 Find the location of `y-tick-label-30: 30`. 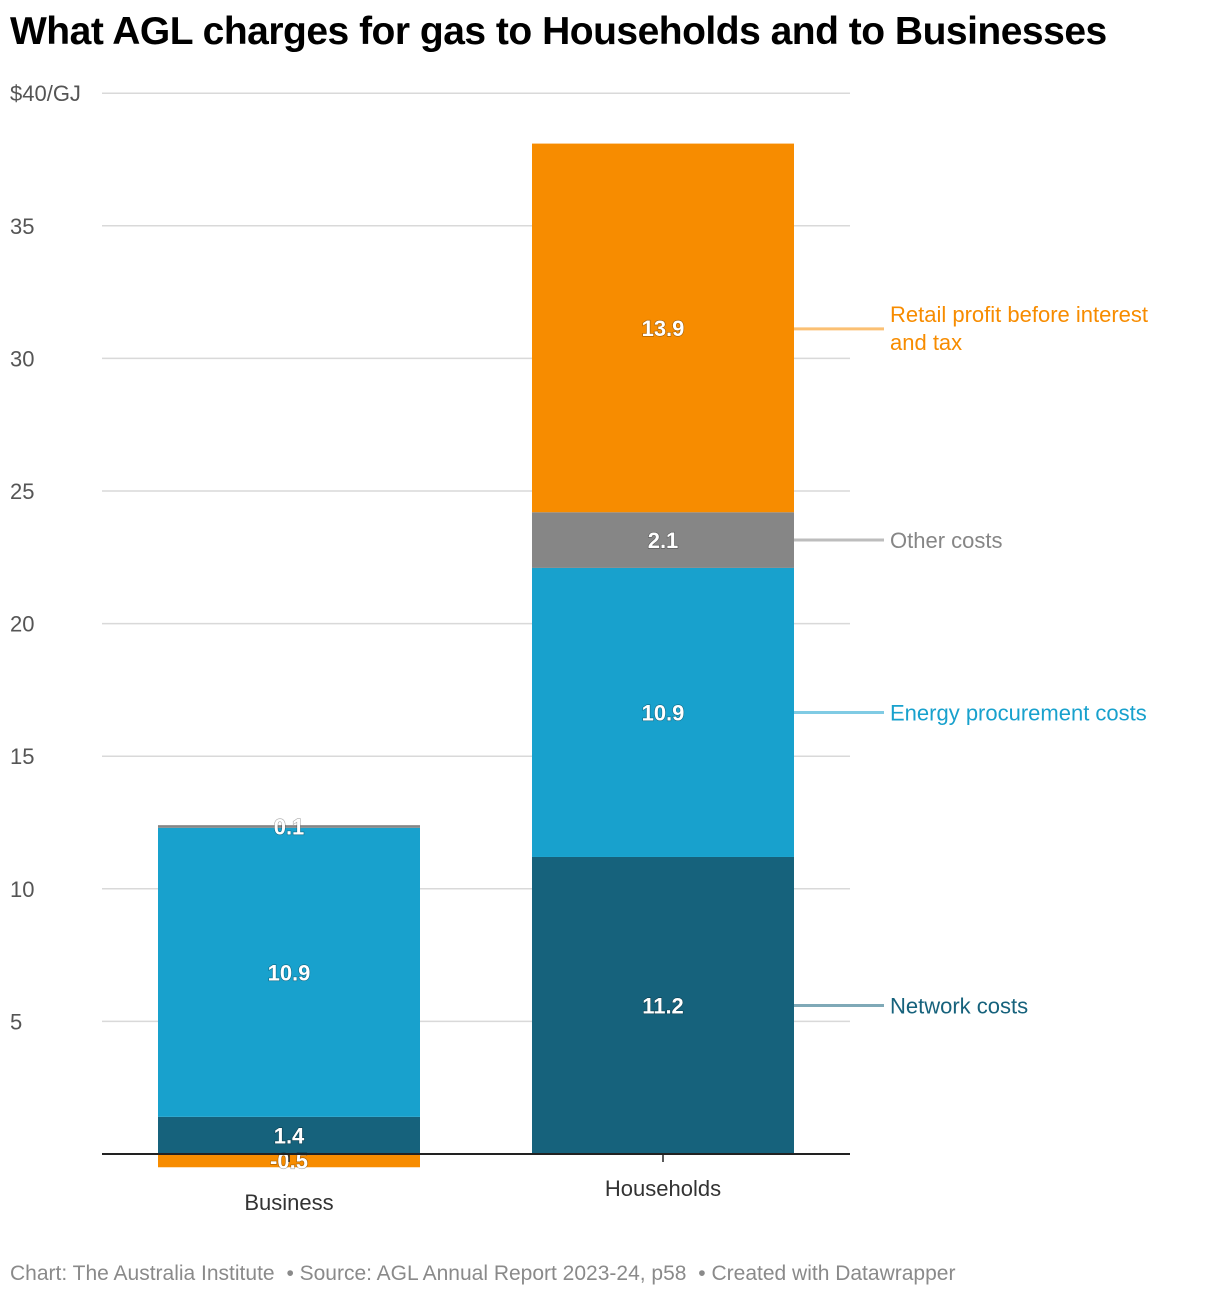

y-tick-label-30: 30 is located at coordinates (22, 358).